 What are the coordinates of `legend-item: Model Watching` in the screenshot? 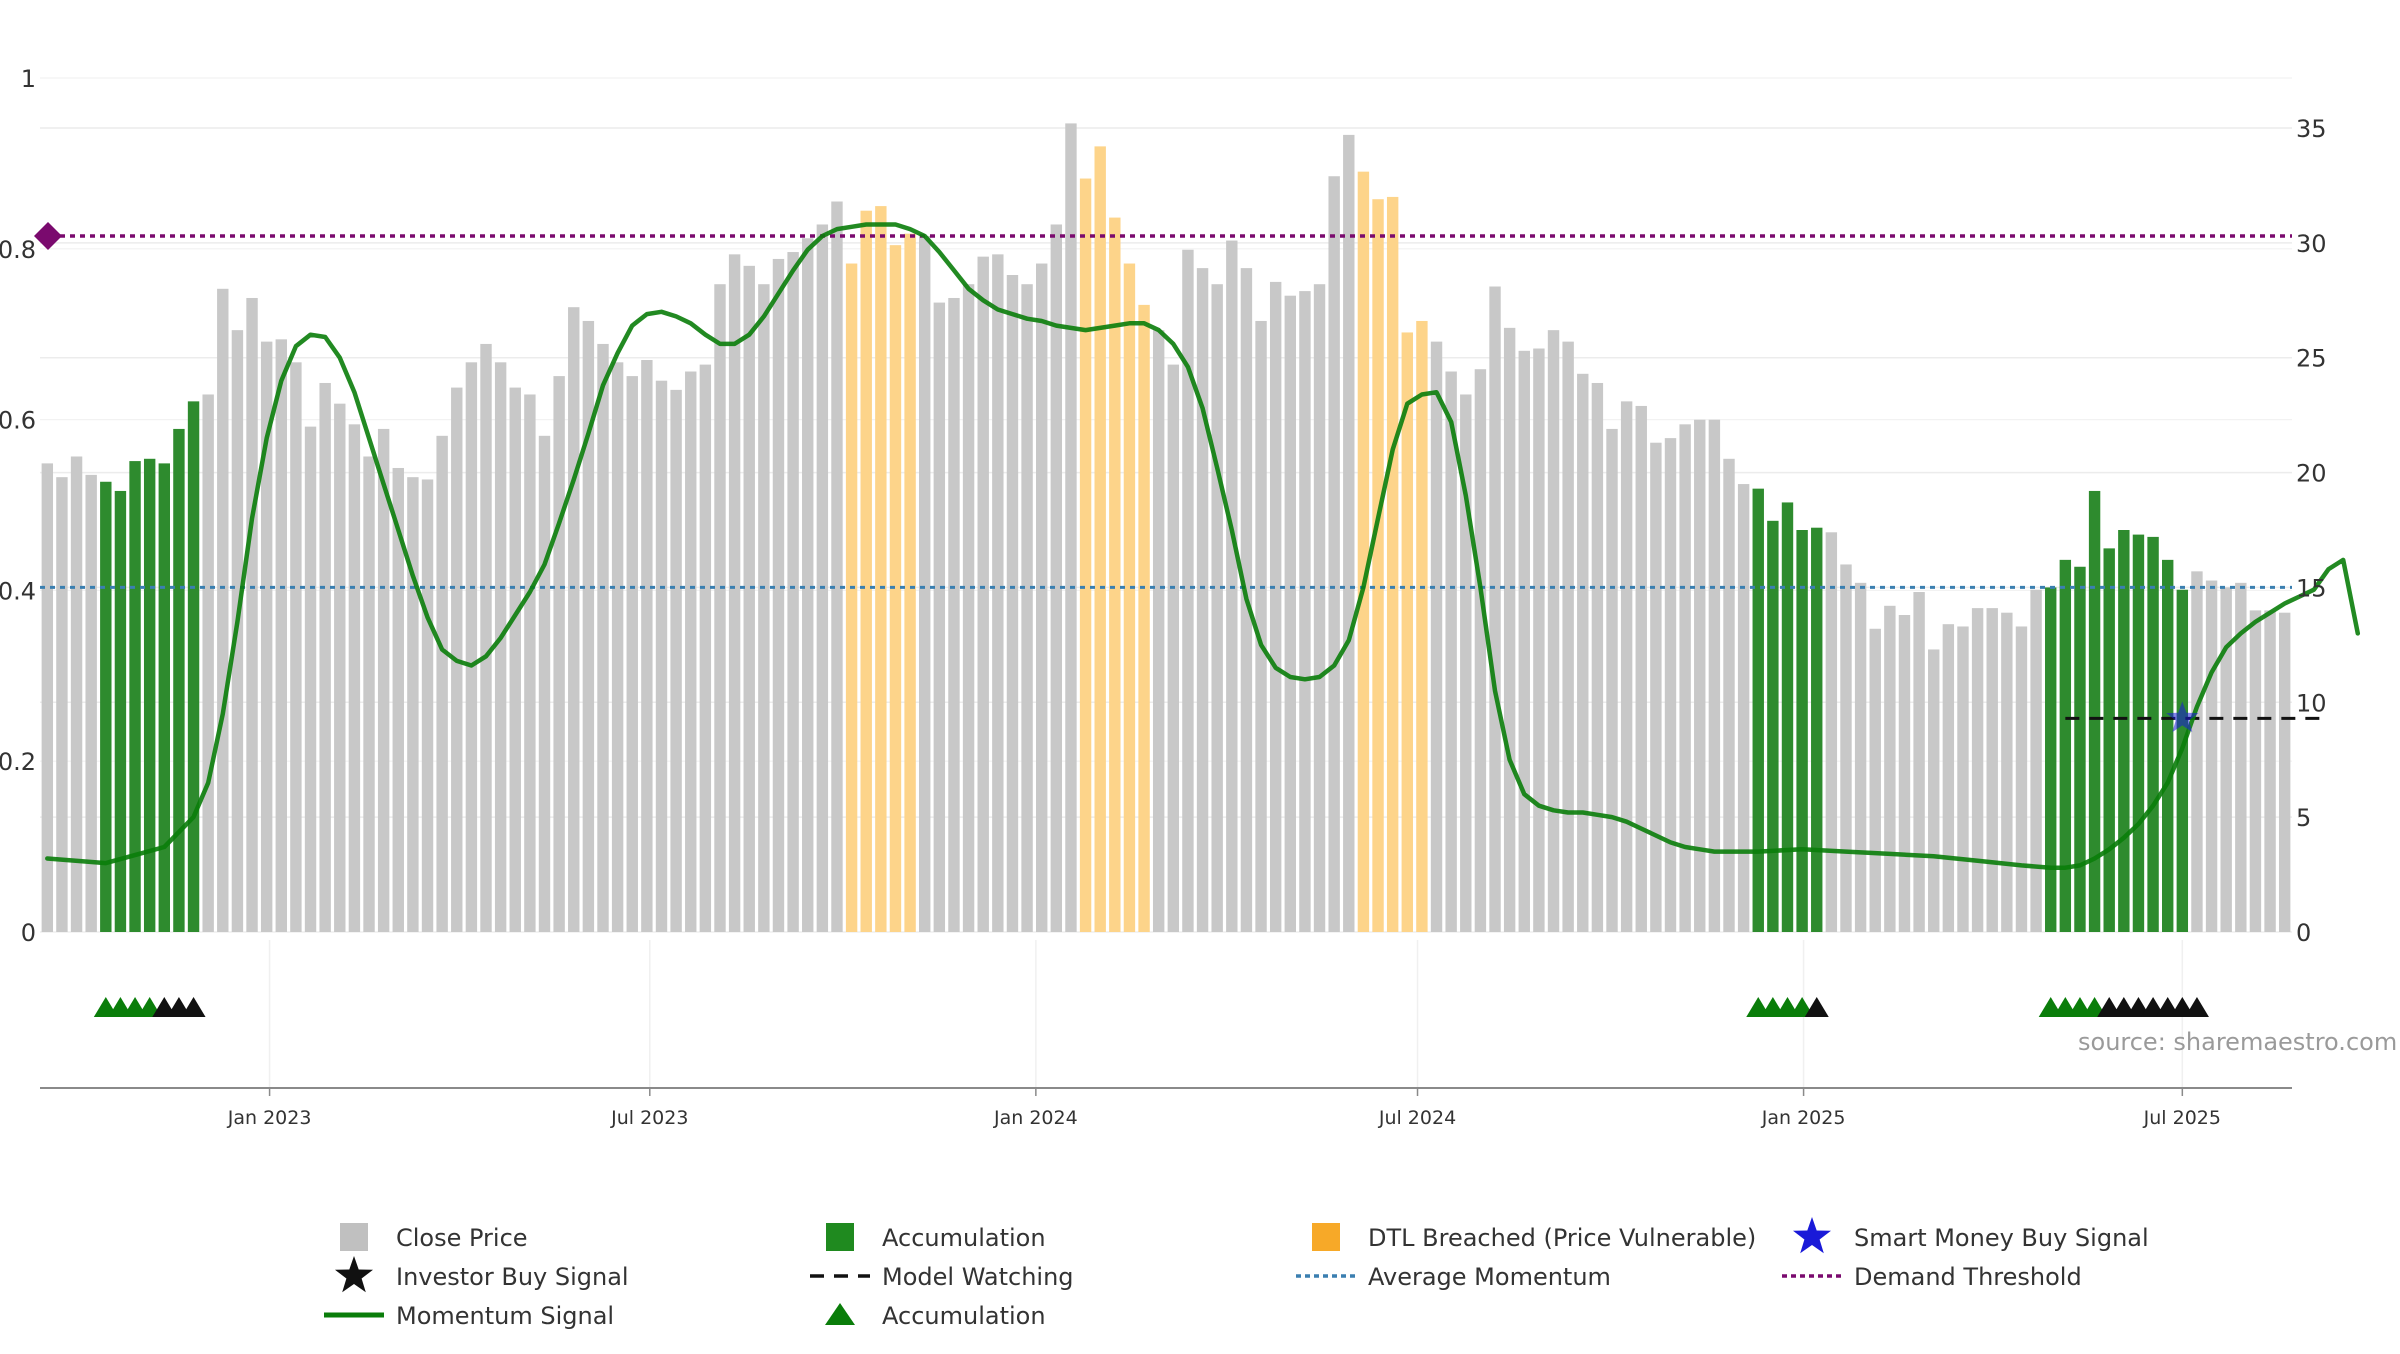 It's located at (942, 1277).